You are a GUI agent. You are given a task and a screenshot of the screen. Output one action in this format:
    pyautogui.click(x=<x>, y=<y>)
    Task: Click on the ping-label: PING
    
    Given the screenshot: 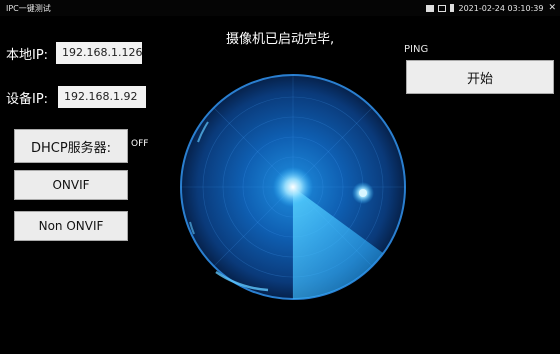 What is the action you would take?
    pyautogui.click(x=416, y=49)
    